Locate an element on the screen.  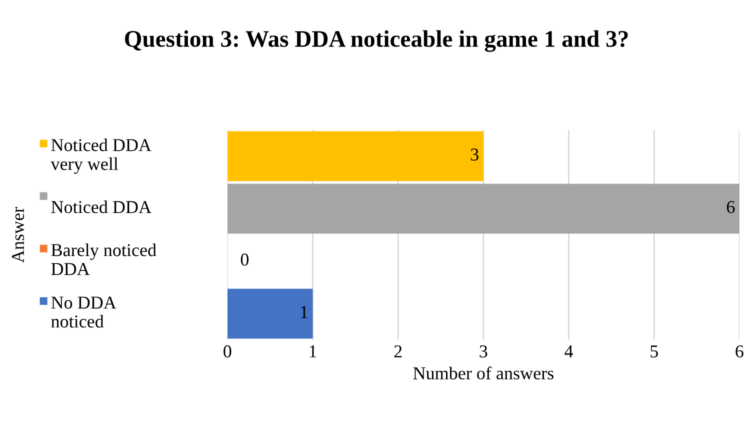
x-axis-title: Number of answers is located at coordinates (483, 373).